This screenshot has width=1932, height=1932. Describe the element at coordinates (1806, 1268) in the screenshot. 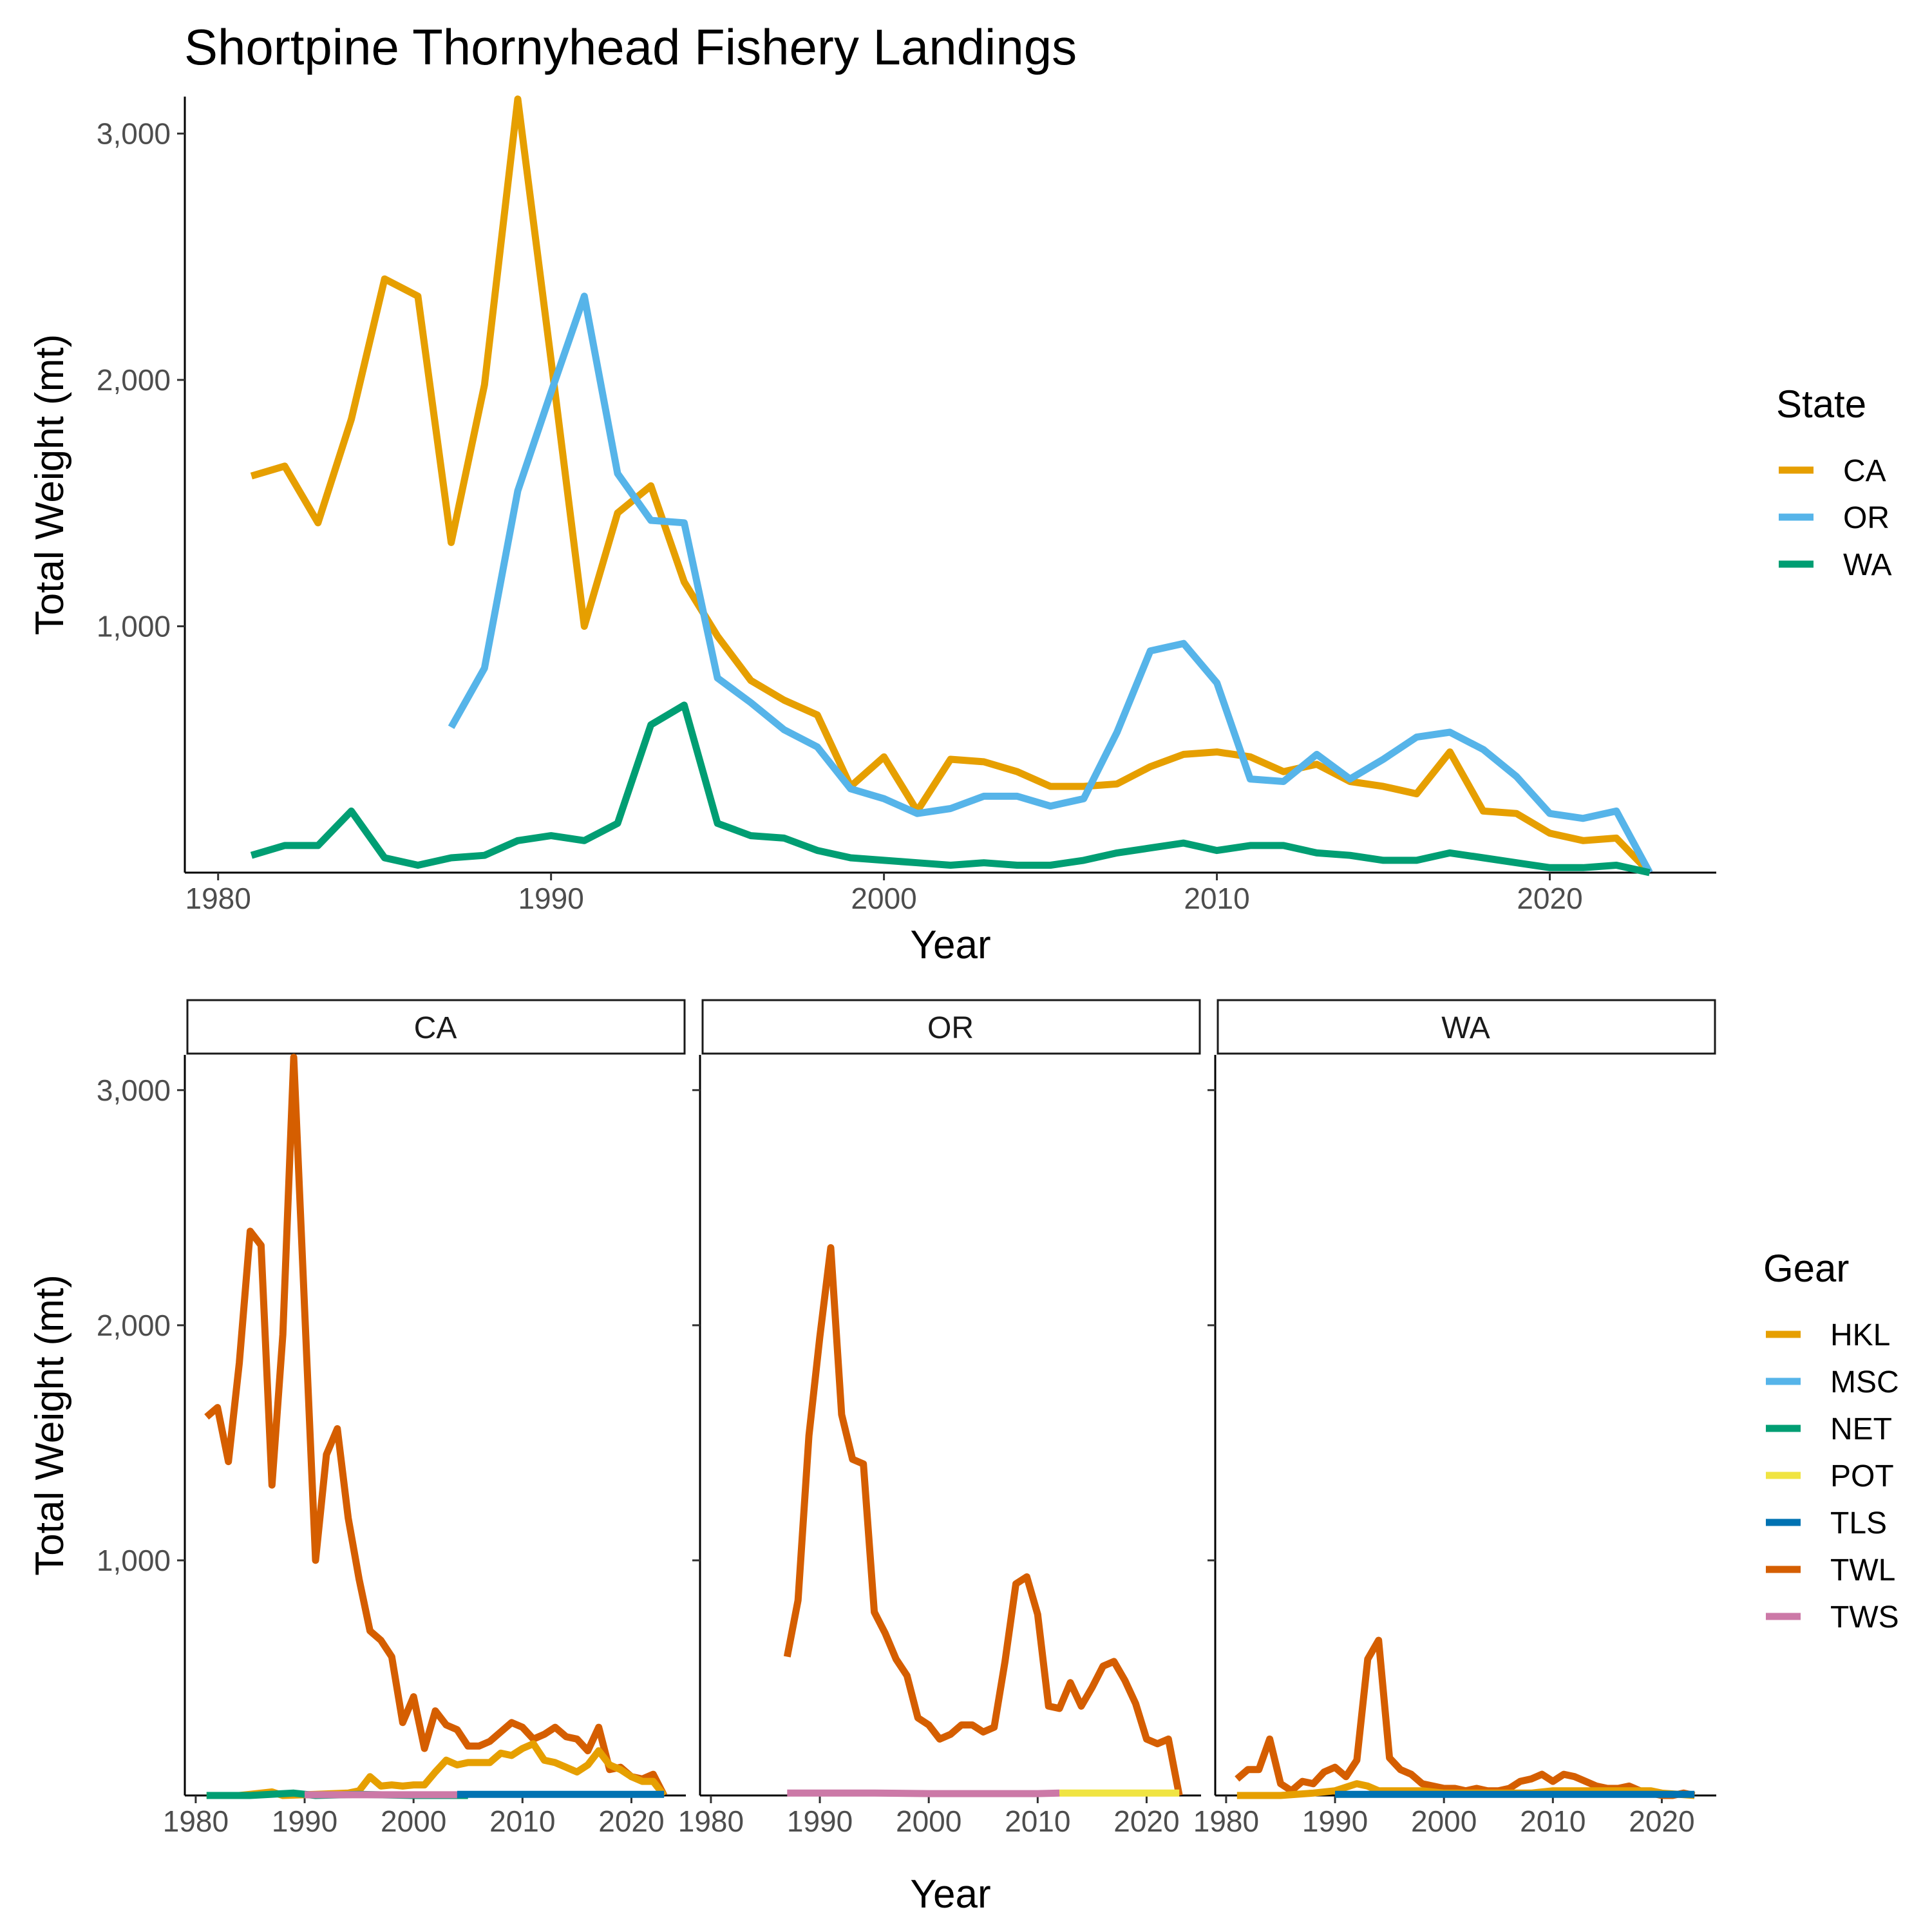

I see `legend-title: Gear` at that location.